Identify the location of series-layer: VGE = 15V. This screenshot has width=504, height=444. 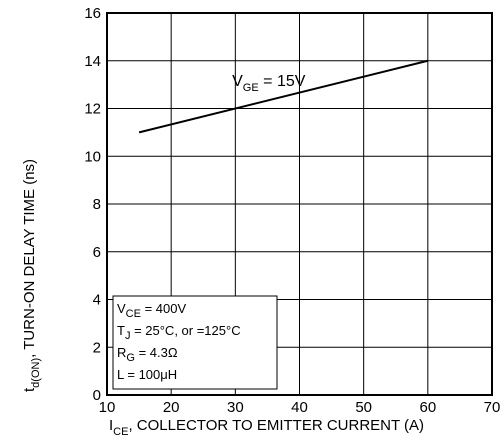
(283, 96).